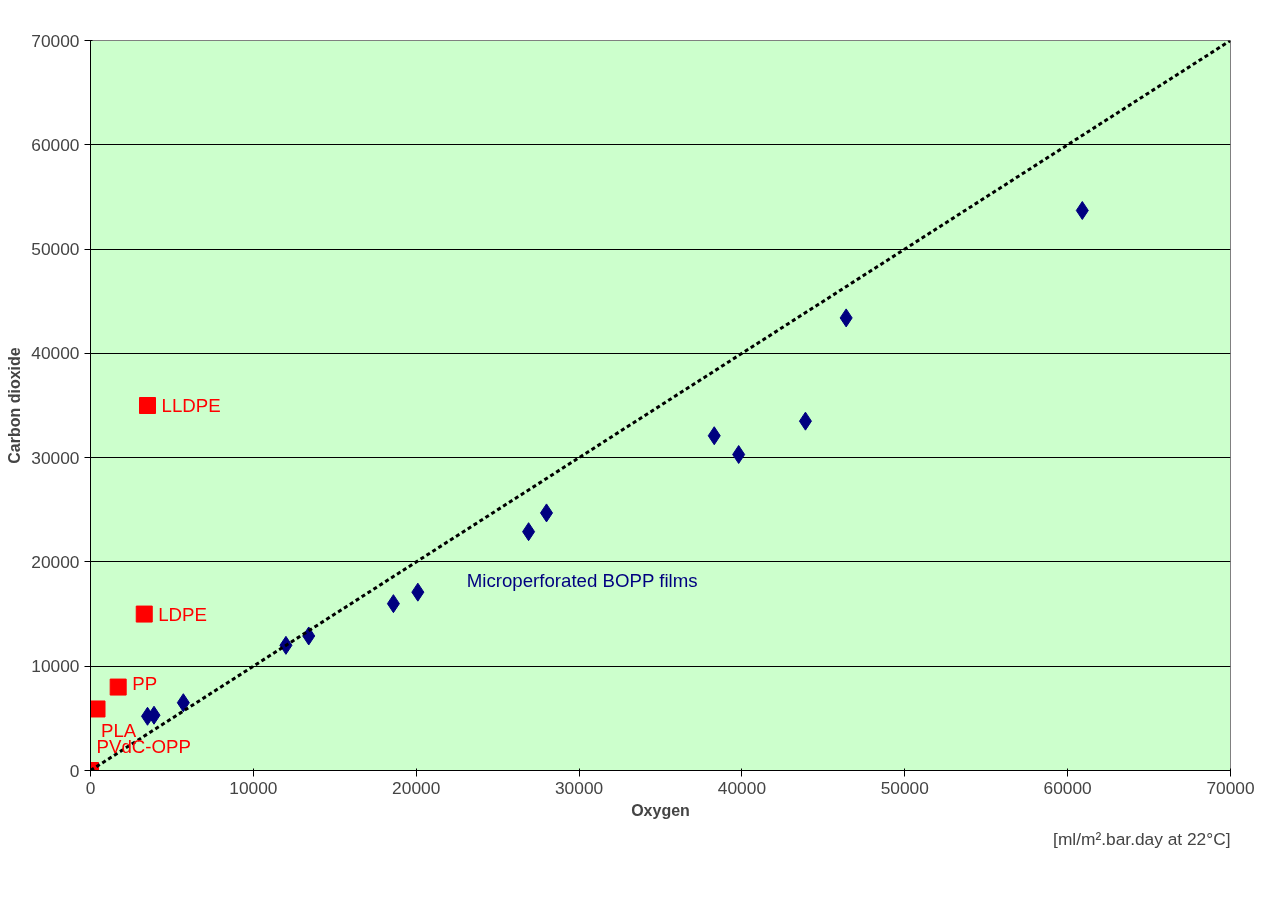 The width and height of the screenshot is (1286, 899). I want to click on y-tick-label: 50000, so click(55, 249).